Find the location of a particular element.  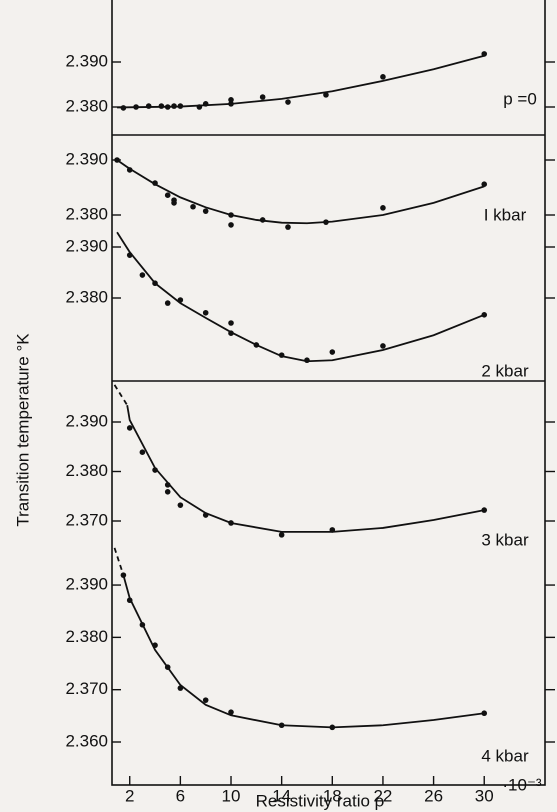

x-tick-label: 22 is located at coordinates (382, 795).